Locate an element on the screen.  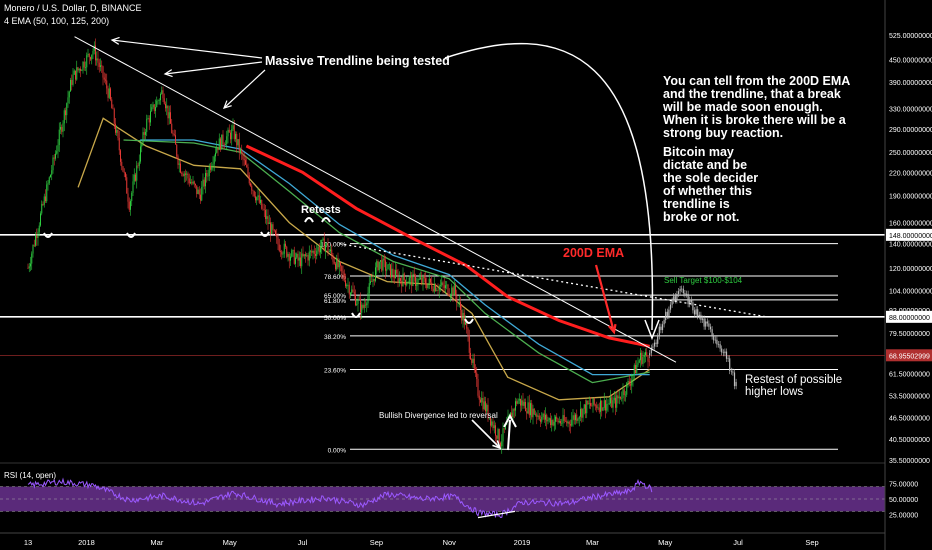
time-tick-label: Jul is located at coordinates (738, 542).